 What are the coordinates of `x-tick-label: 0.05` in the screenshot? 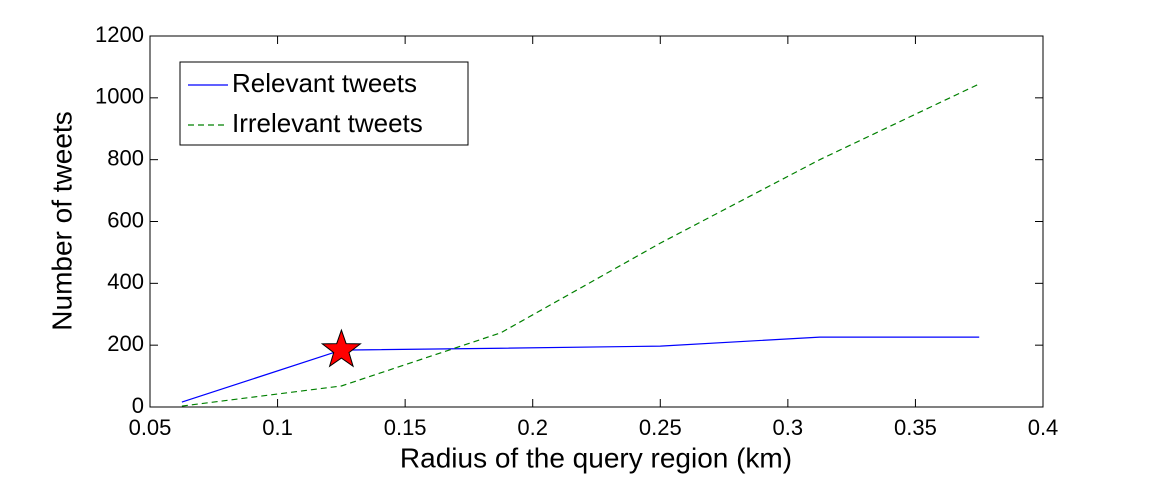 It's located at (150, 427).